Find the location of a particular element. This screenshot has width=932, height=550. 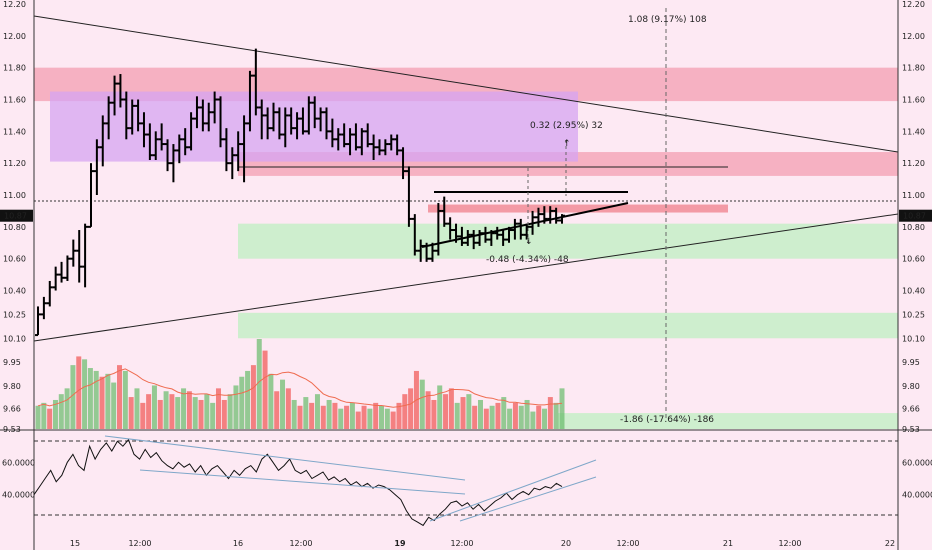

y-tick-left: 11.80 is located at coordinates (14, 68).